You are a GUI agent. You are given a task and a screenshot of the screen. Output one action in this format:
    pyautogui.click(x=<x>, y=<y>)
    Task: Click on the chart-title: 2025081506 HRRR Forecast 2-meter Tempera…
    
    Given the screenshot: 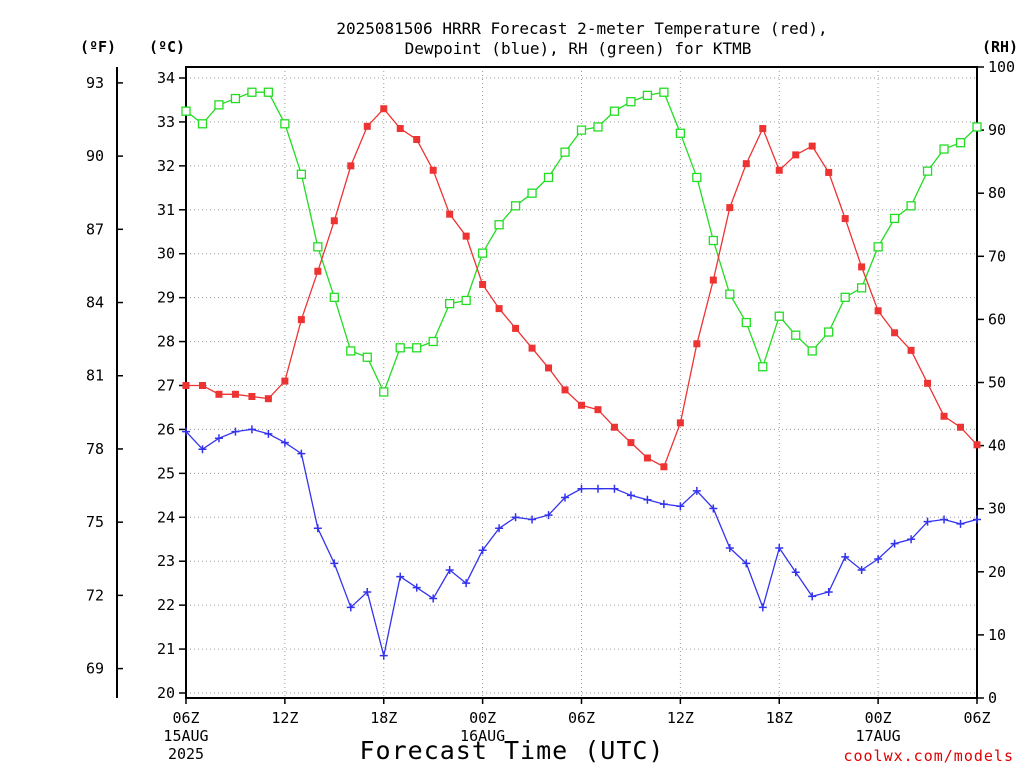 What is the action you would take?
    pyautogui.click(x=581, y=38)
    